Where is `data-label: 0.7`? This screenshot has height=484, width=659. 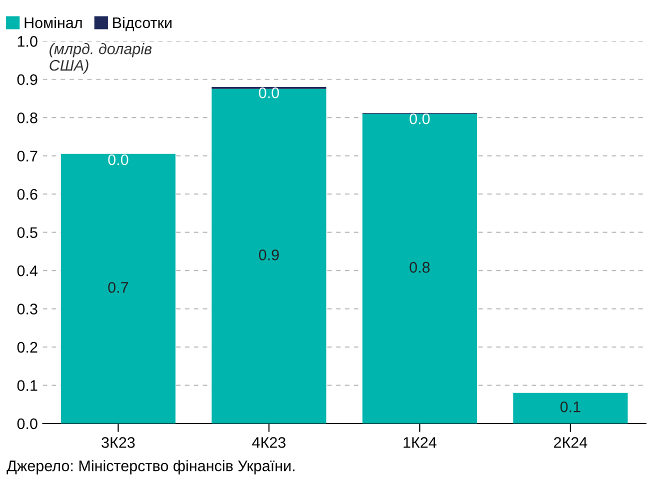
data-label: 0.7 is located at coordinates (118, 287).